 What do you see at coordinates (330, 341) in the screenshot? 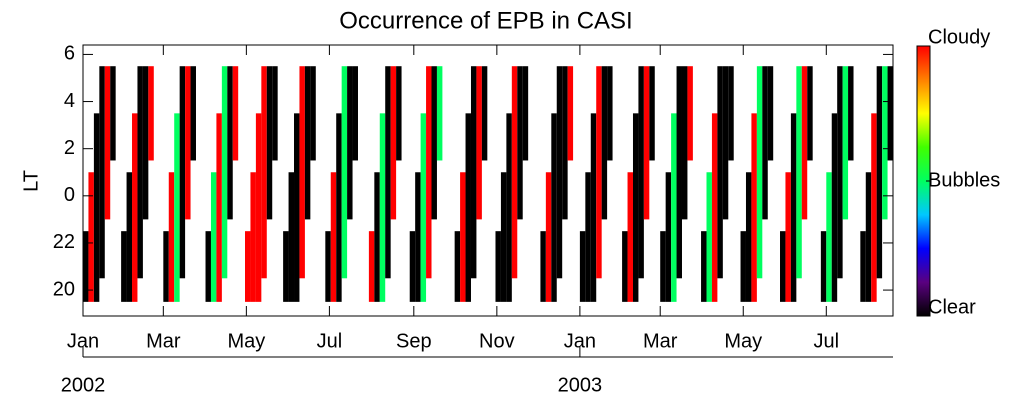
I see `x-tick-label: Jul` at bounding box center [330, 341].